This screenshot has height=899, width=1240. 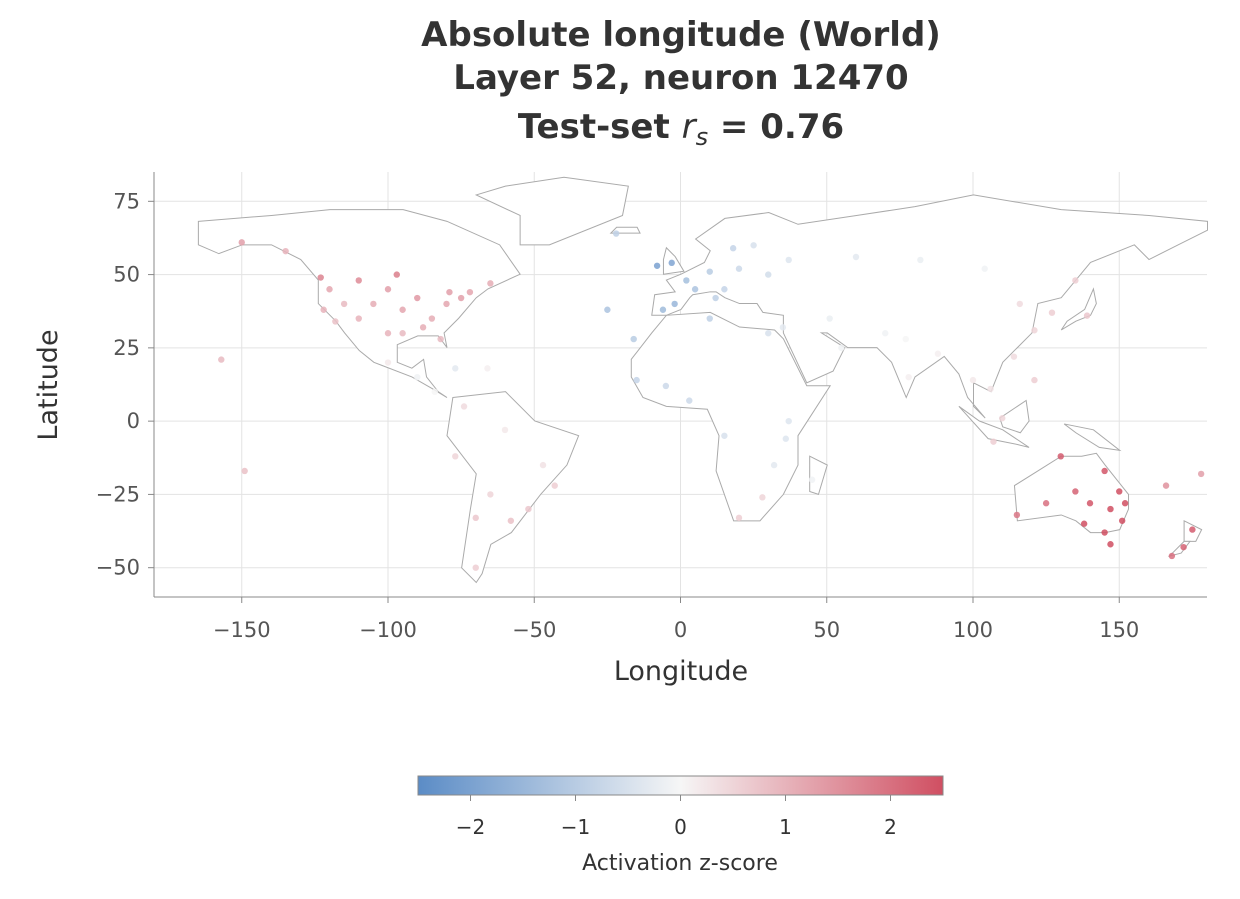 What do you see at coordinates (534, 630) in the screenshot?
I see `x-tick-label: −50` at bounding box center [534, 630].